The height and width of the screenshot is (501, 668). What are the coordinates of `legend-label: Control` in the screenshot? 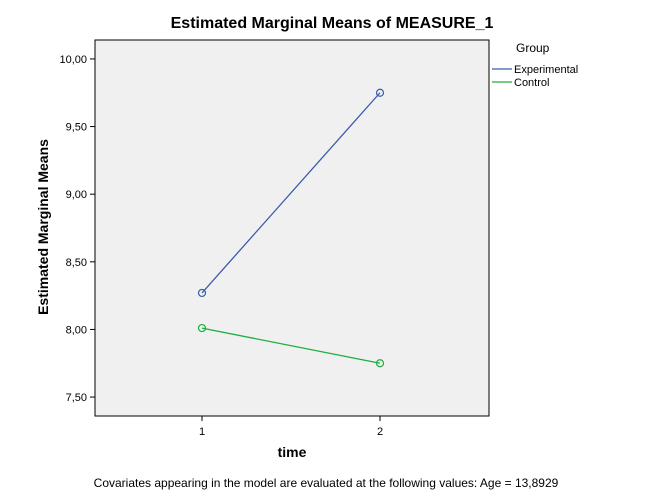 It's located at (531, 83).